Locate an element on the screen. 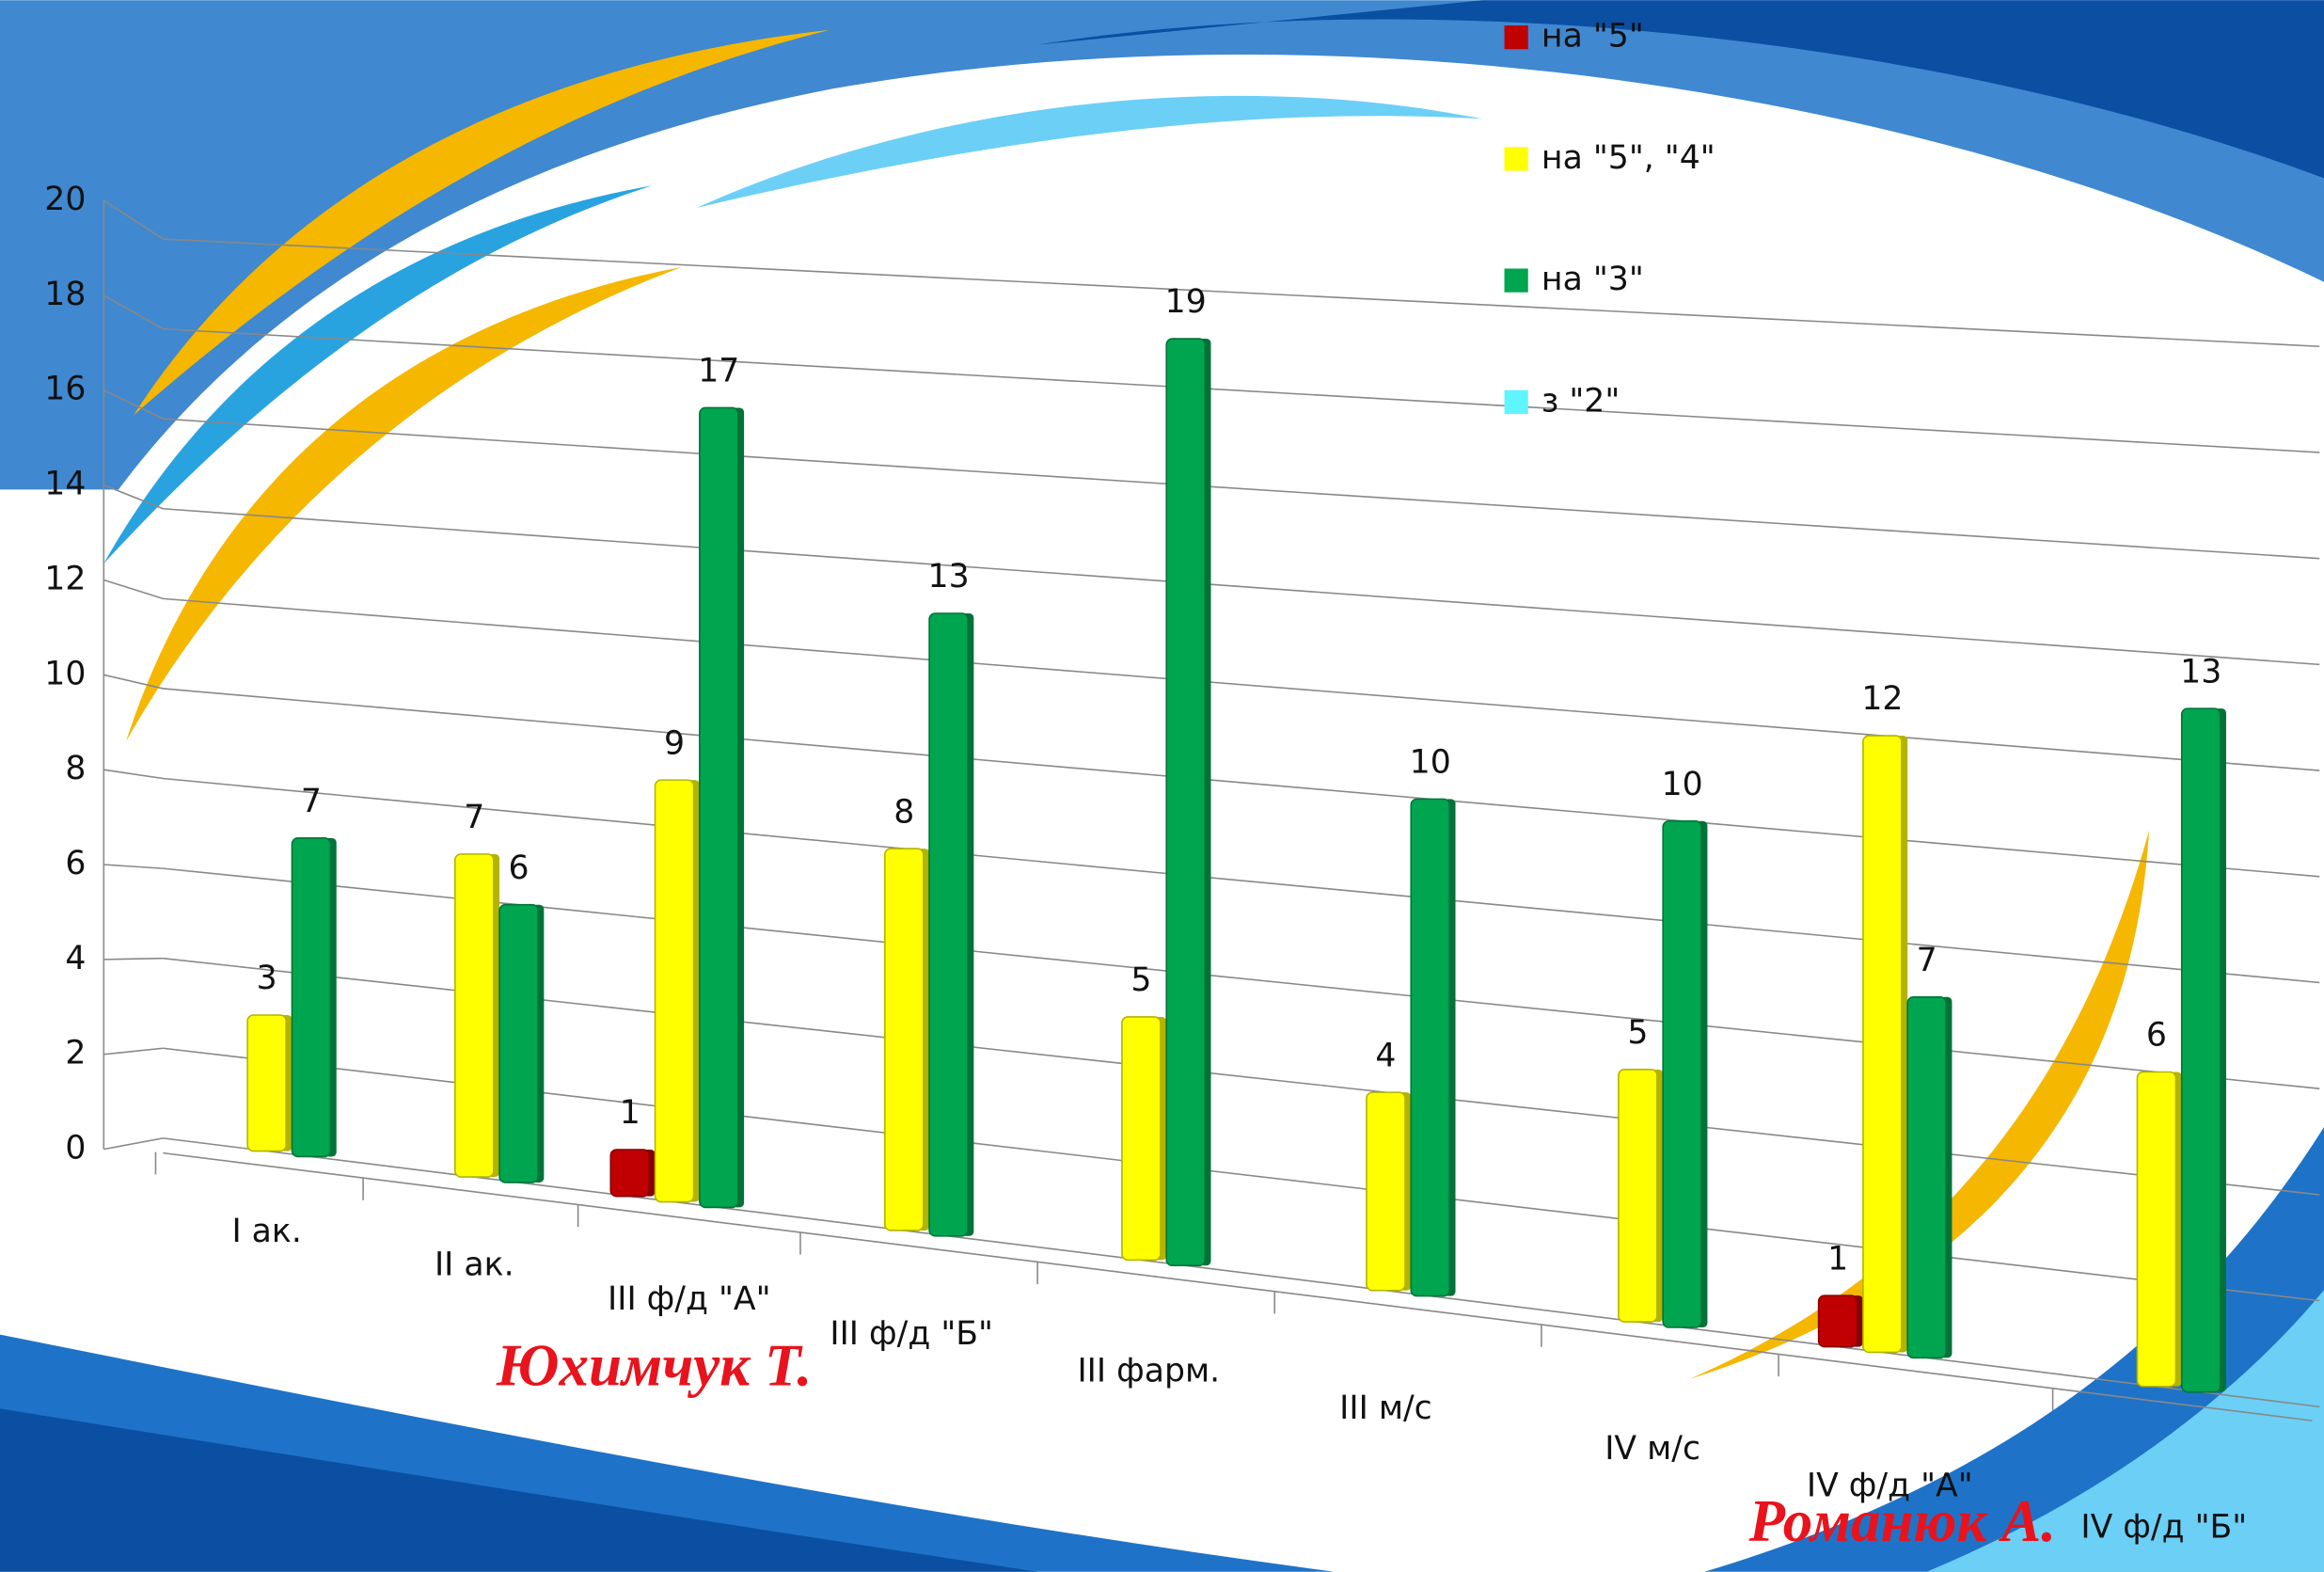 The height and width of the screenshot is (1572, 2324). y-tick-label: 8 is located at coordinates (75, 768).